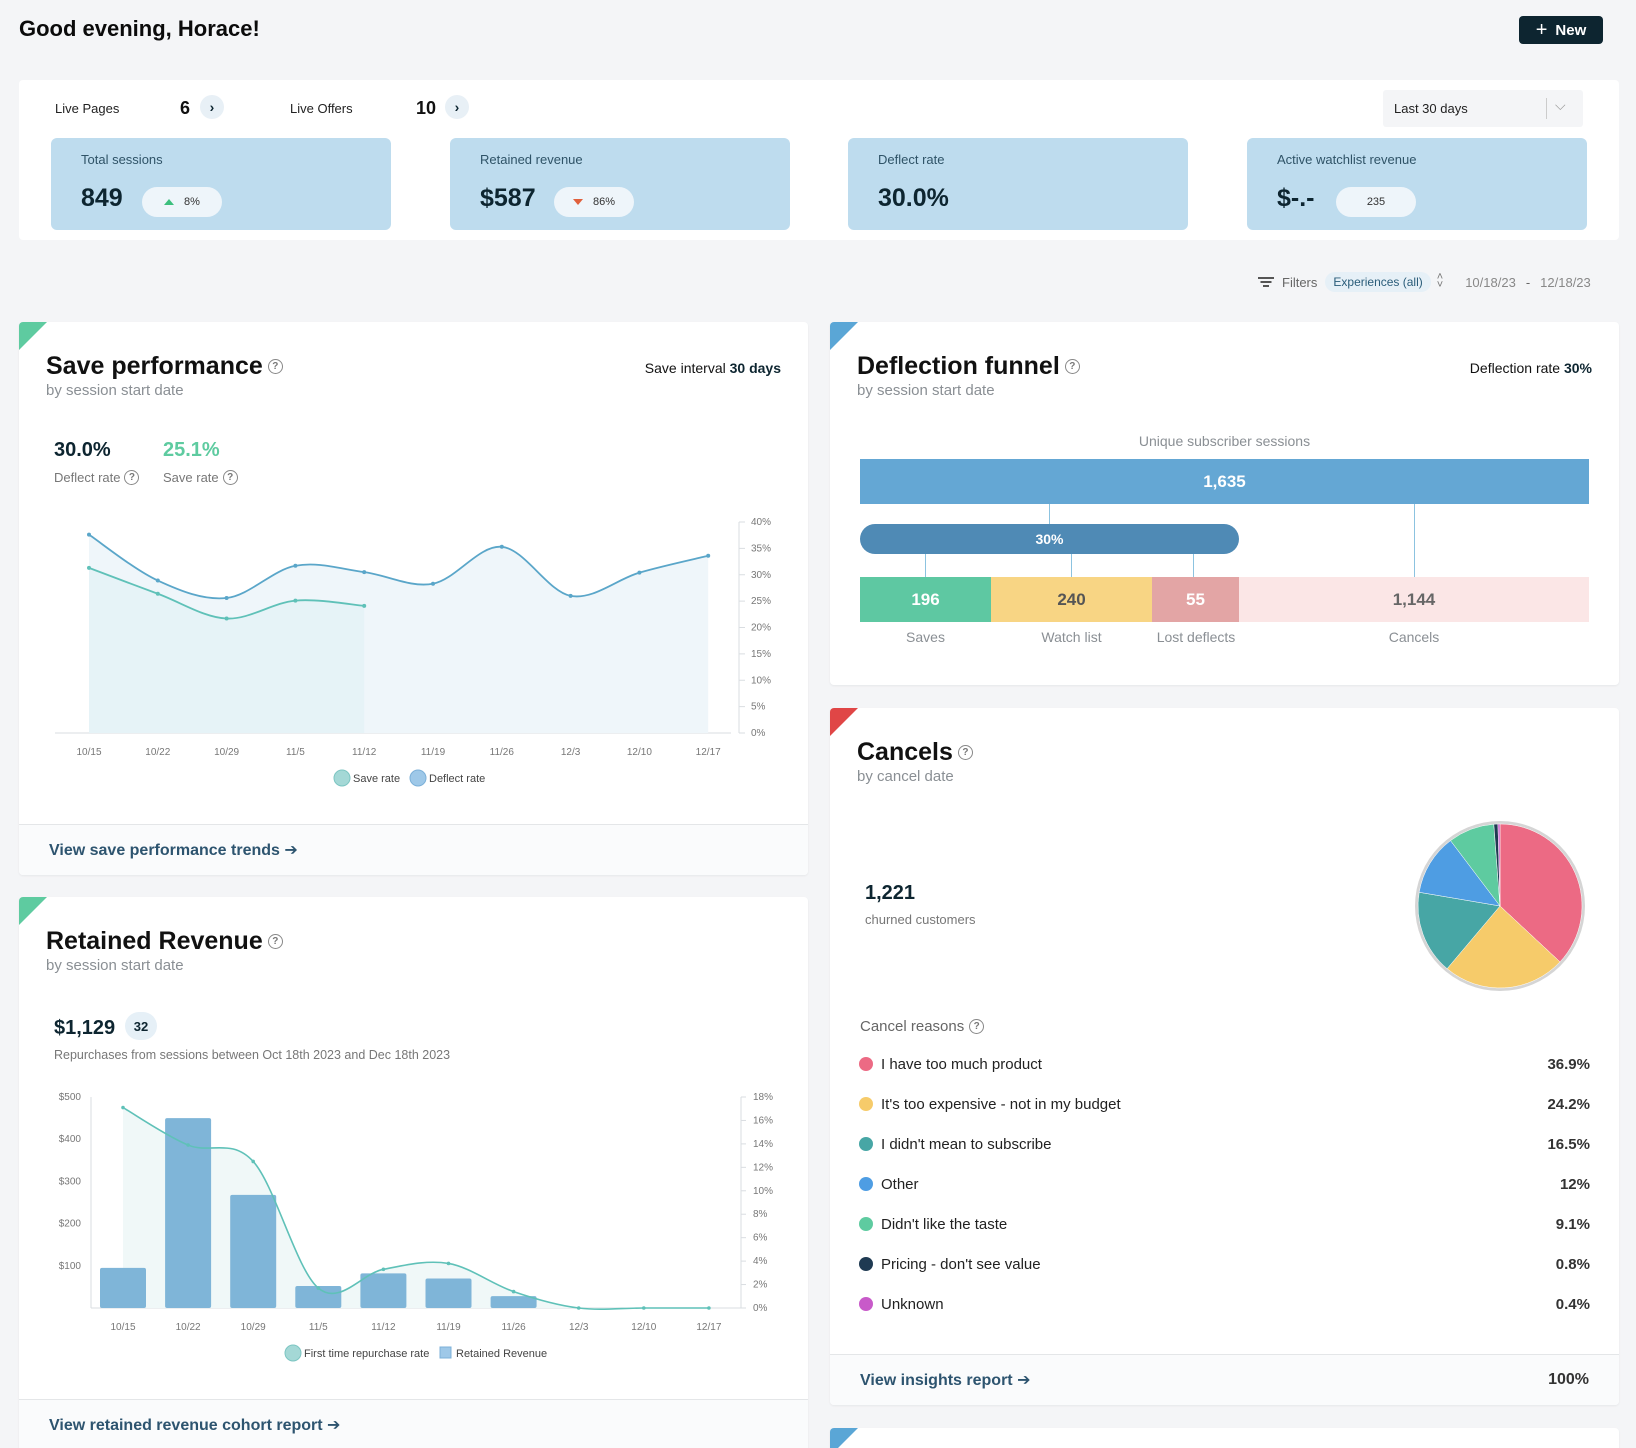  Describe the element at coordinates (448, 1263) in the screenshot. I see `repurchase-rate-point` at that location.